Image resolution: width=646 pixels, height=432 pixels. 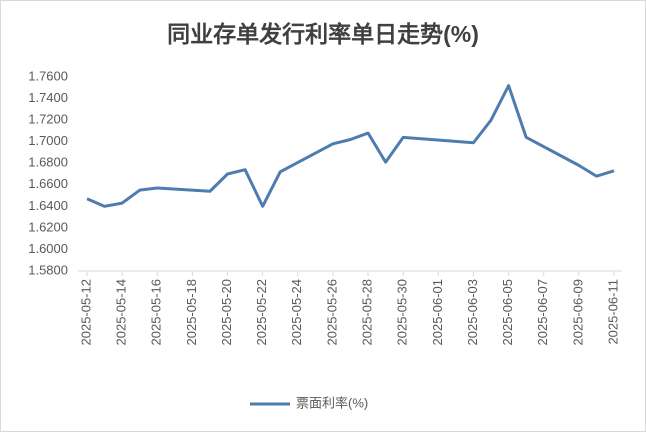 What do you see at coordinates (323, 34) in the screenshot?
I see `chart-title: 同业存单发行利率单日走势(%)` at bounding box center [323, 34].